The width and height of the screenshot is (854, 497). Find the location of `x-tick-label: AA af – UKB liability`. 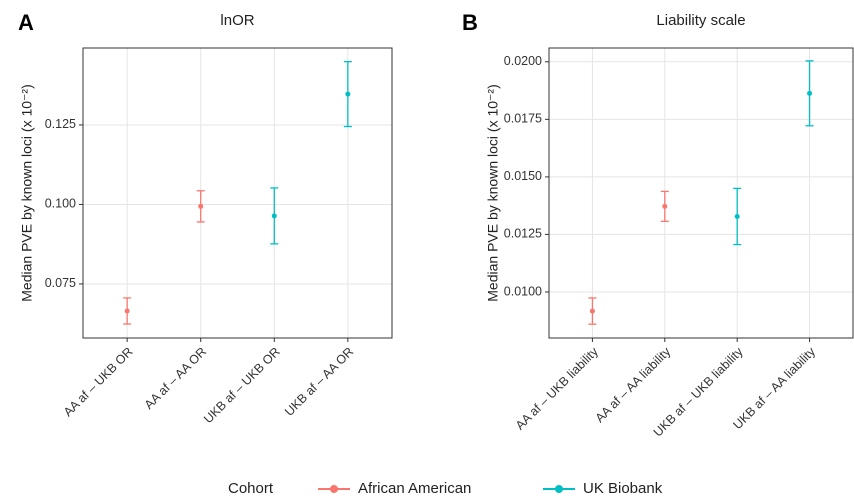

x-tick-label: AA af – UKB liability is located at coordinates (557, 388).